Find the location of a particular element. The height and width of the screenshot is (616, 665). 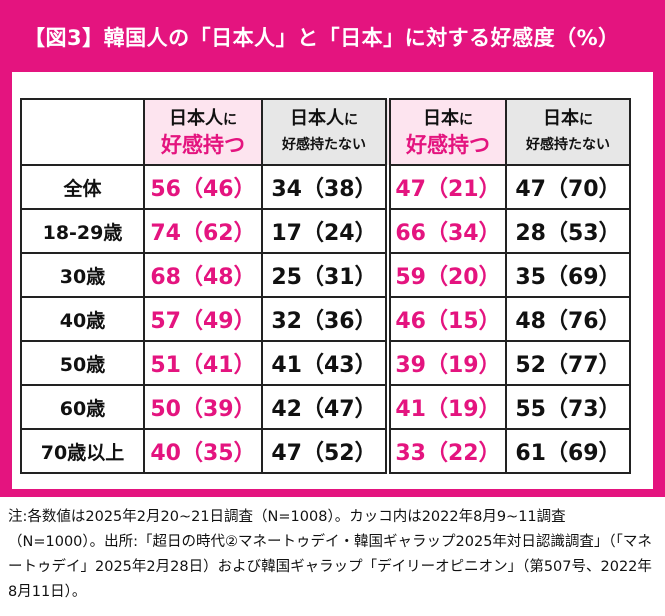

table-row: 全体 56（46） 34（38） 47（21） 47（70） is located at coordinates (325, 187).